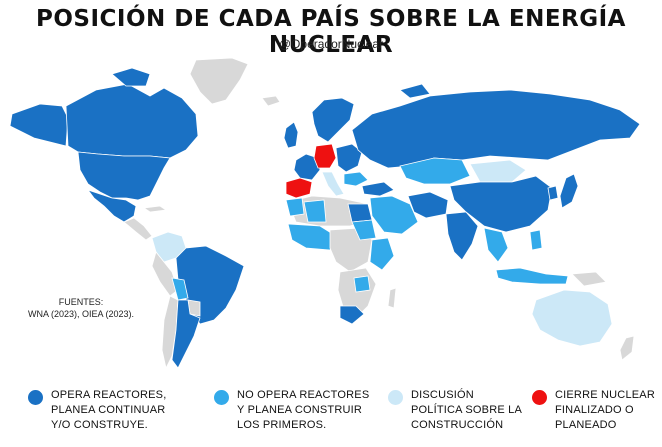 Image resolution: width=662 pixels, height=447 pixels. Describe the element at coordinates (35, 397) in the screenshot. I see `legend-dot-operates` at that location.